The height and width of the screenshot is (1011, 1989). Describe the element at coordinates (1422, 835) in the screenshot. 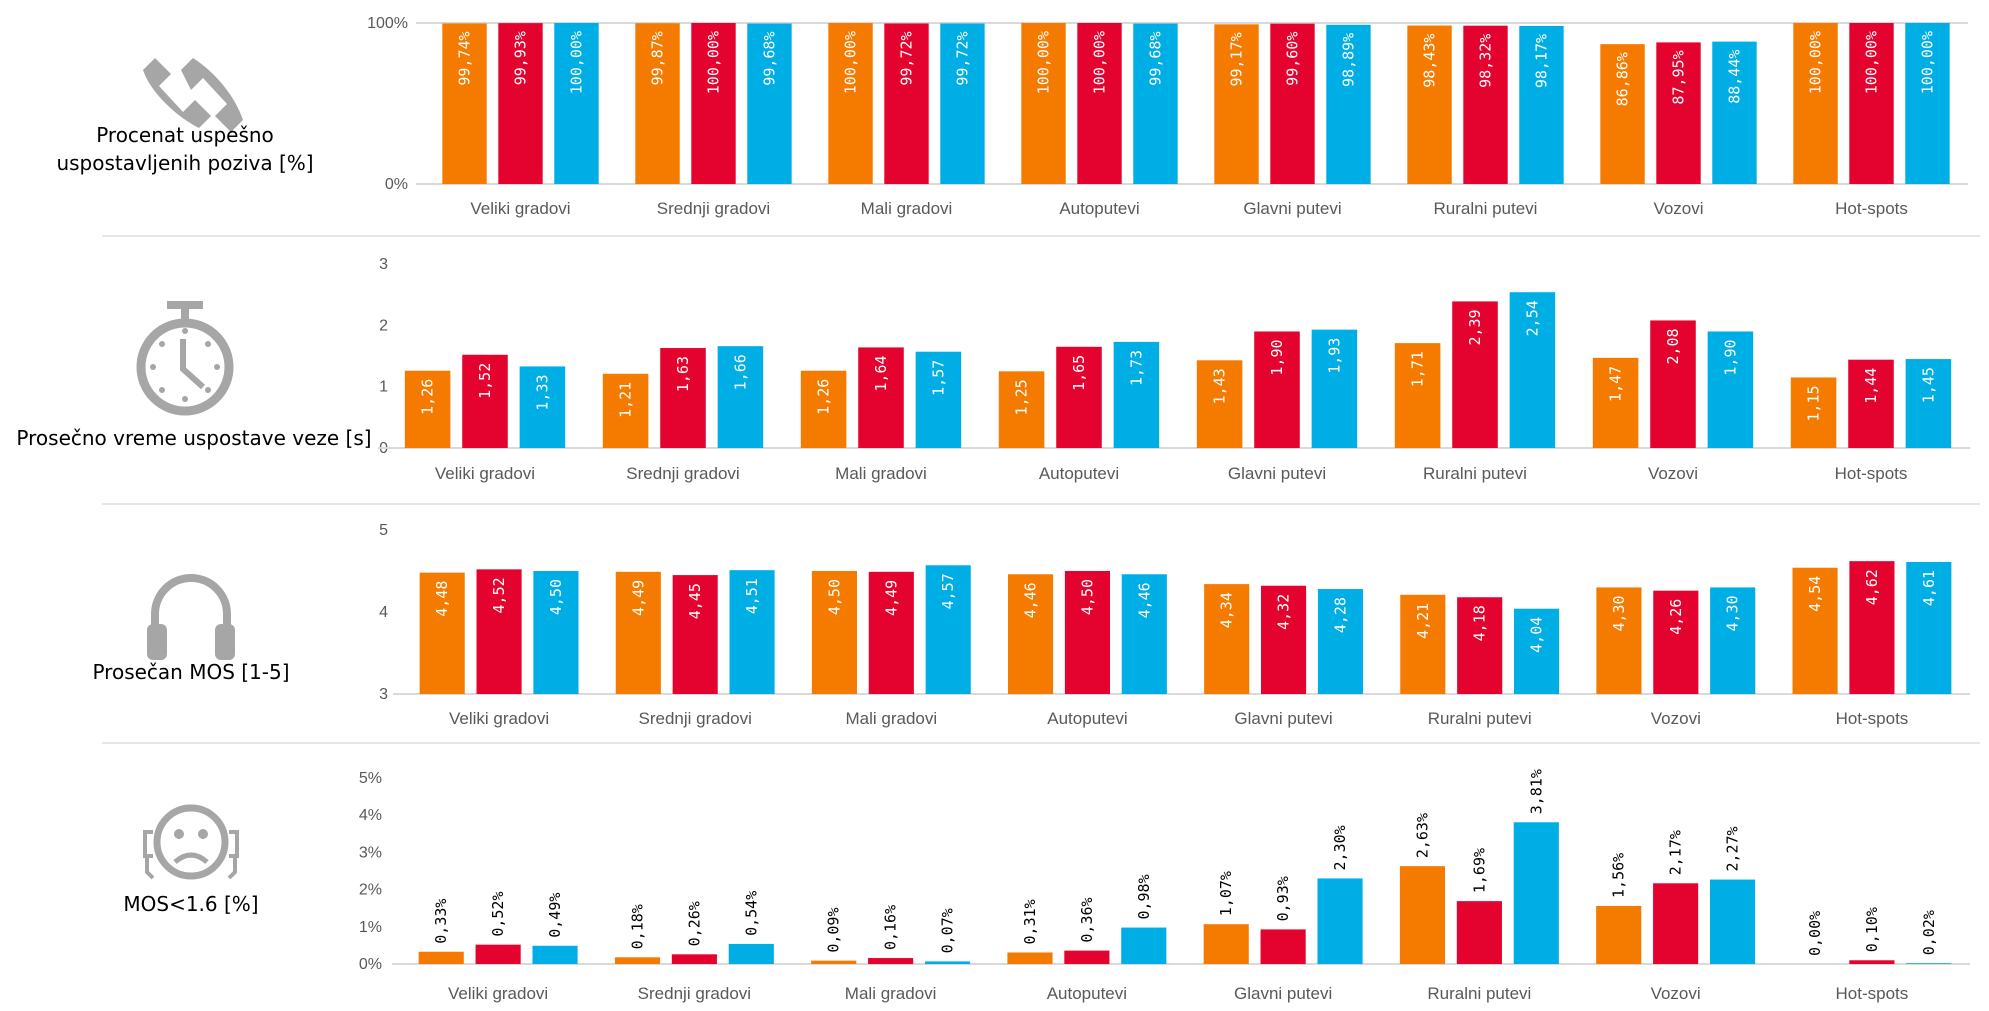

I see `data-label: 2,63%` at that location.